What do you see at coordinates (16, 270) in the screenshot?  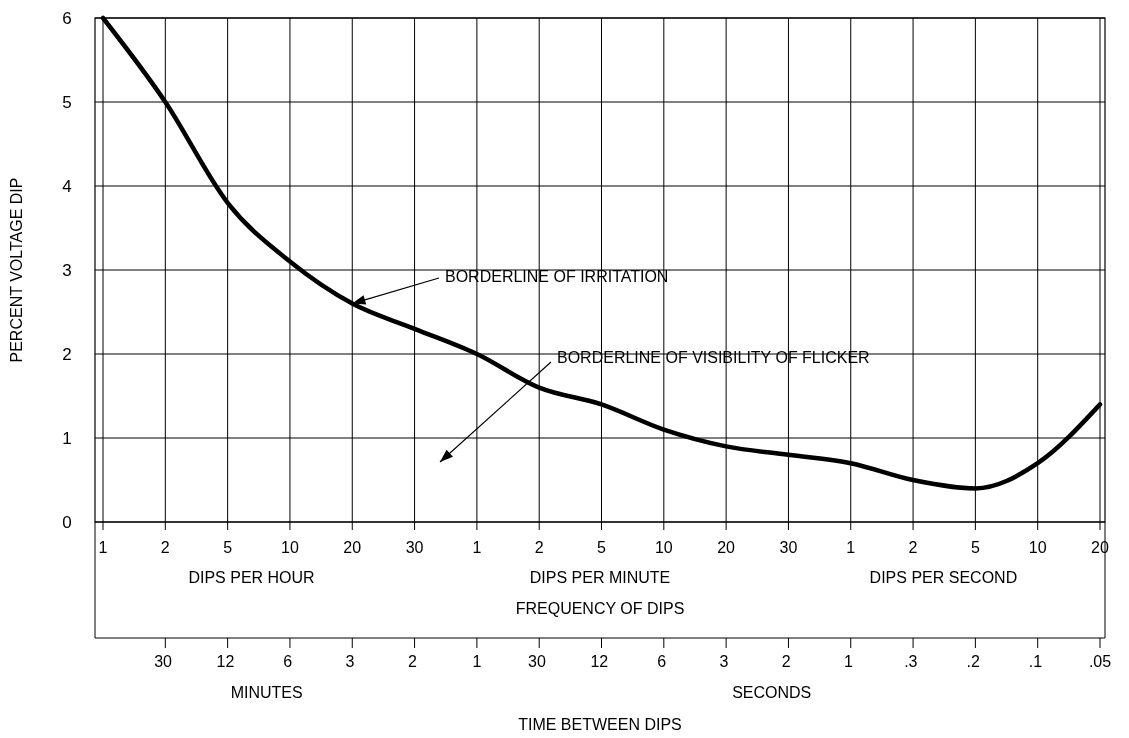 I see `y-axis-title: PERCENT VOLTAGE DIP` at bounding box center [16, 270].